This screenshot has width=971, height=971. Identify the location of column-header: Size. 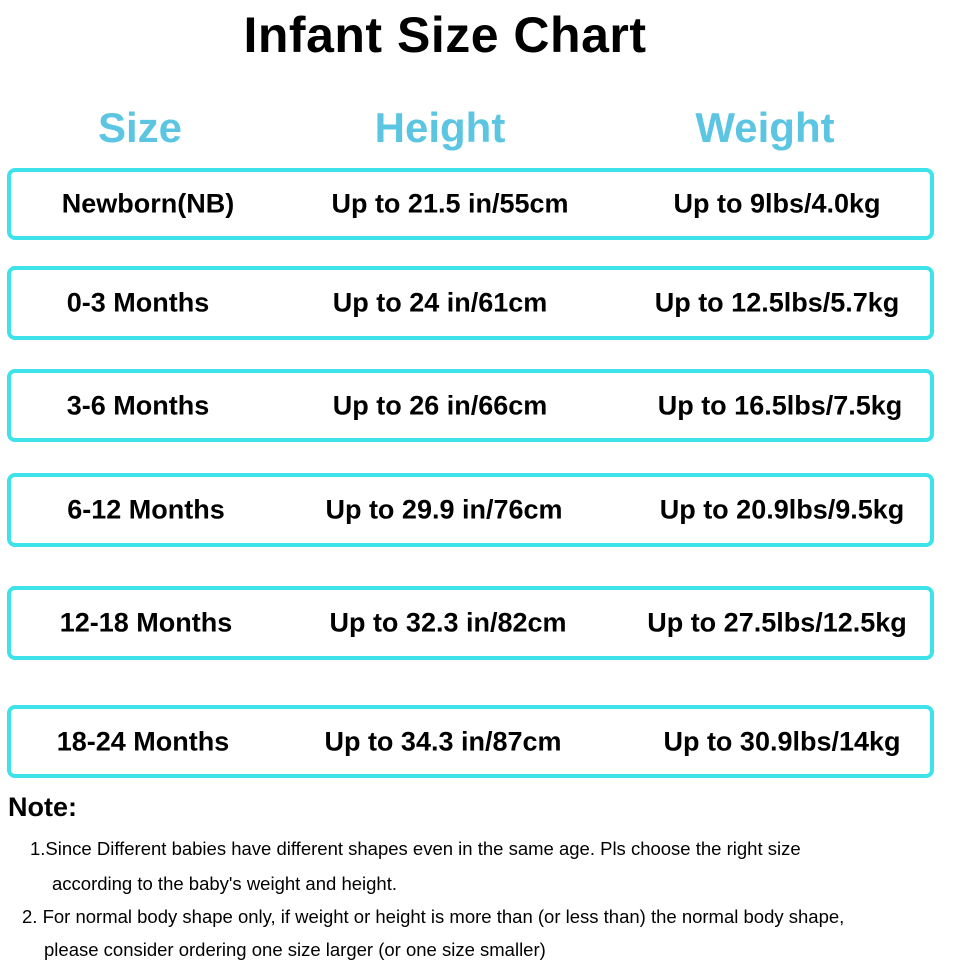
(140, 127).